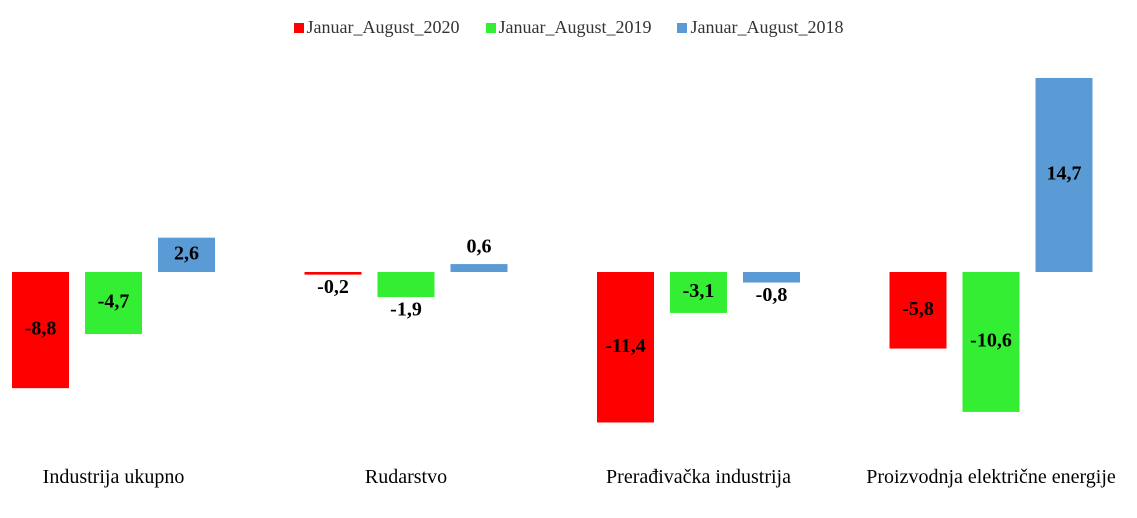  I want to click on data-label: -10,6, so click(991, 341).